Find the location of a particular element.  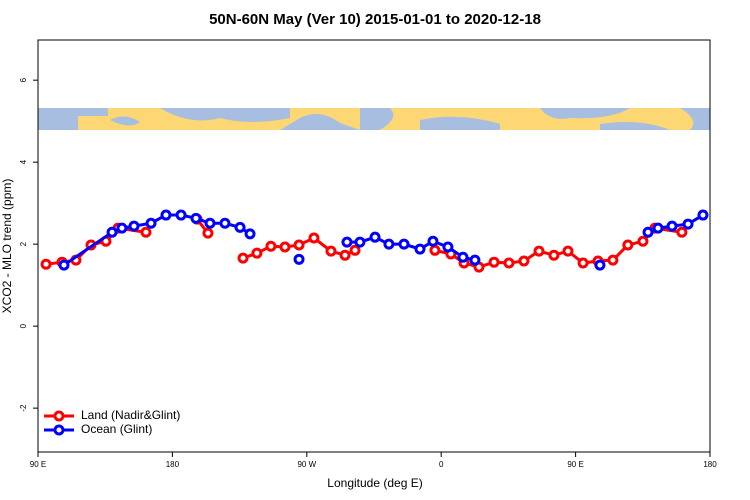

y-tick-label: -2 is located at coordinates (23, 408).